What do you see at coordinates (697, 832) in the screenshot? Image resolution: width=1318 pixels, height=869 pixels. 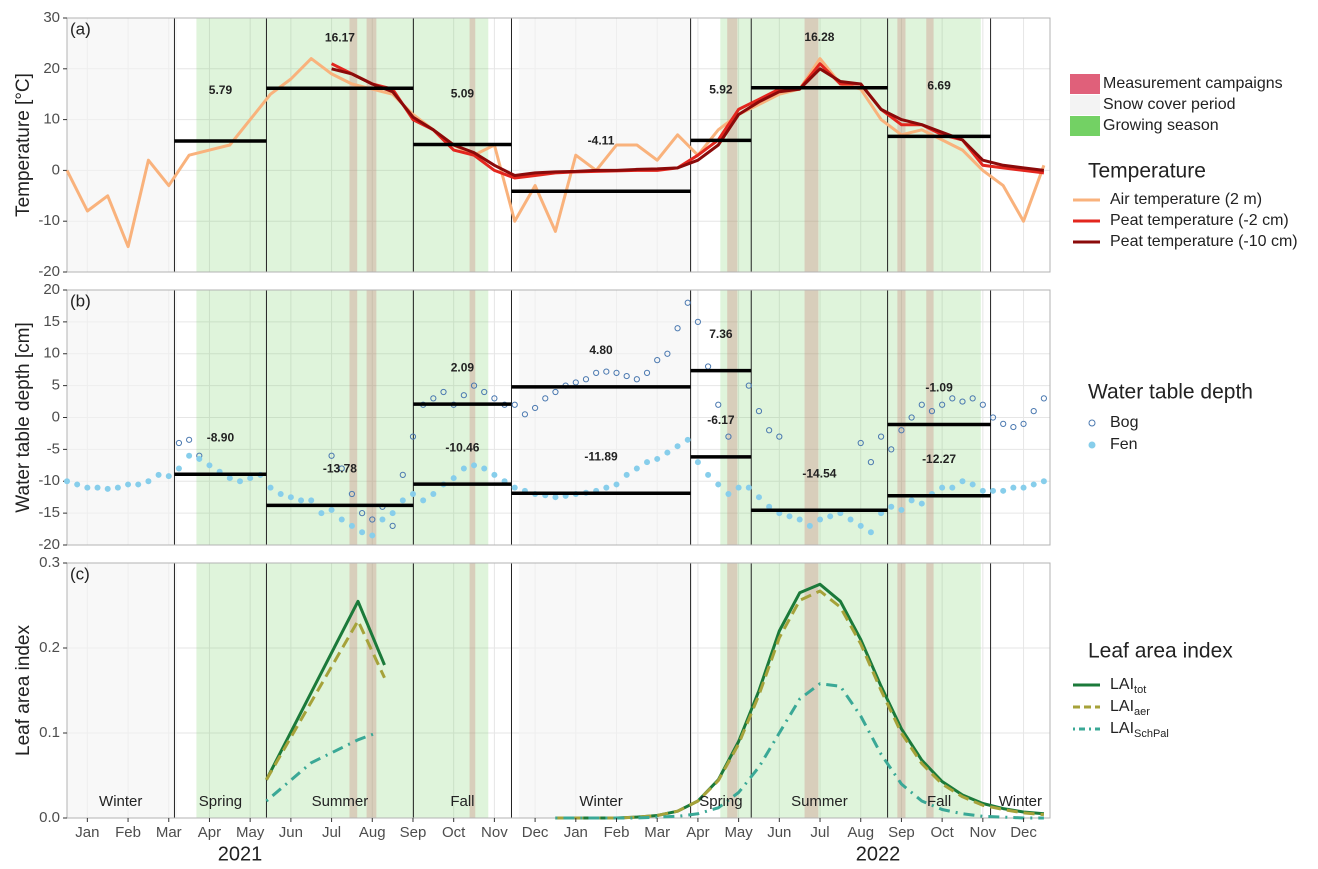 I see `x-tick-label: Apr` at bounding box center [697, 832].